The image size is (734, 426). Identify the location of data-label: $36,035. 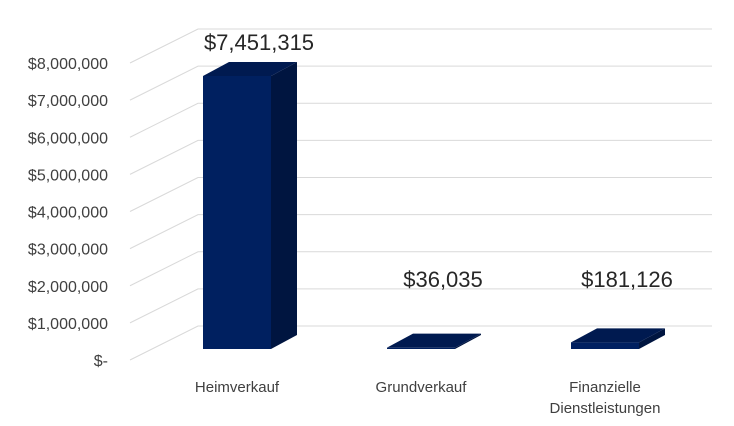
(443, 279).